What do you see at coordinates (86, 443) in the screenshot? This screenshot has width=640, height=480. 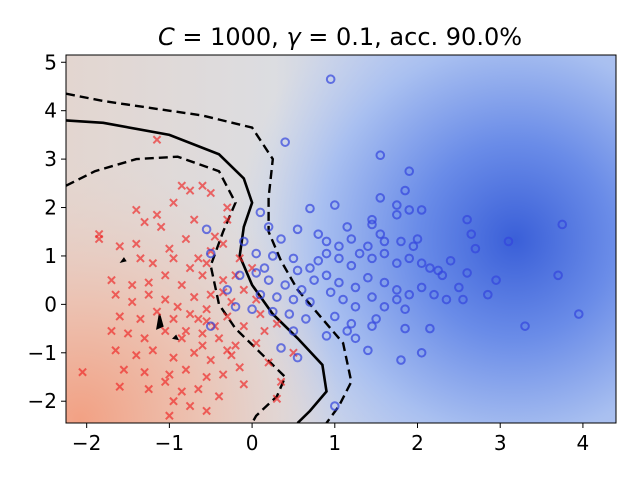 I see `x-tick-label: −2` at bounding box center [86, 443].